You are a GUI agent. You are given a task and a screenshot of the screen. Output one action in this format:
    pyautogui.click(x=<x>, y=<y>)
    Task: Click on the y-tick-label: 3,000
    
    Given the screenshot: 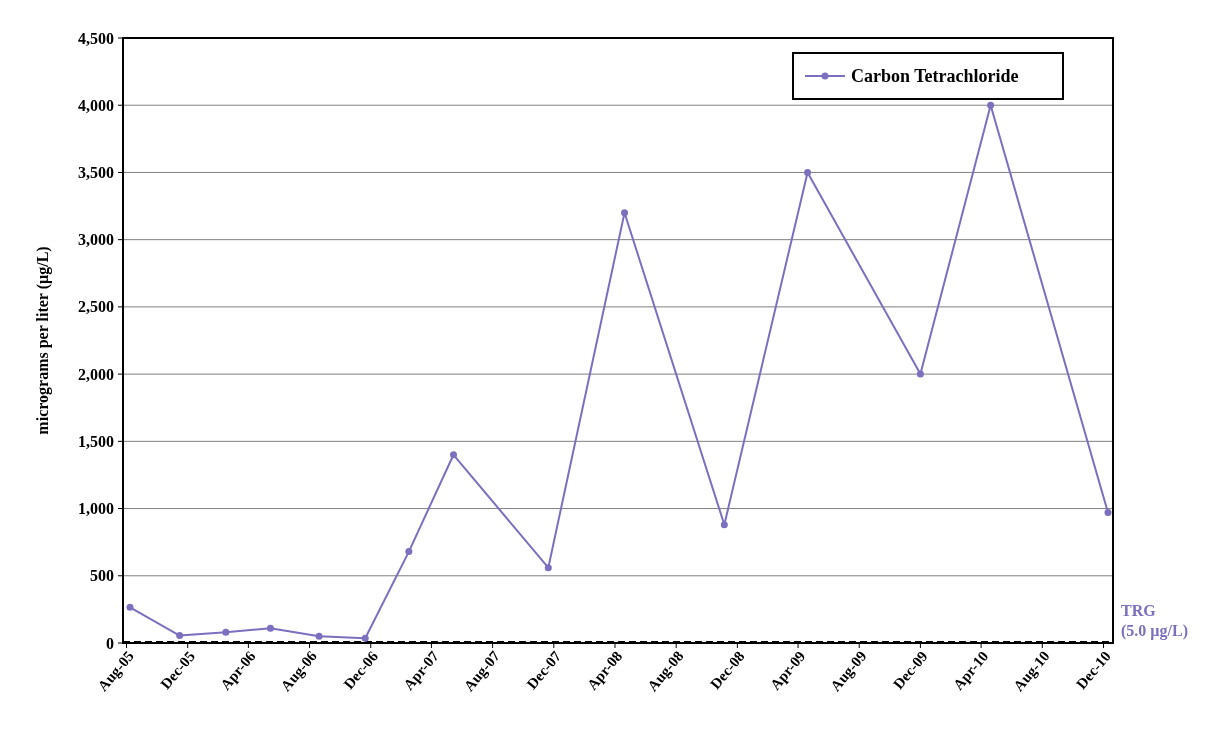 What is the action you would take?
    pyautogui.click(x=96, y=240)
    